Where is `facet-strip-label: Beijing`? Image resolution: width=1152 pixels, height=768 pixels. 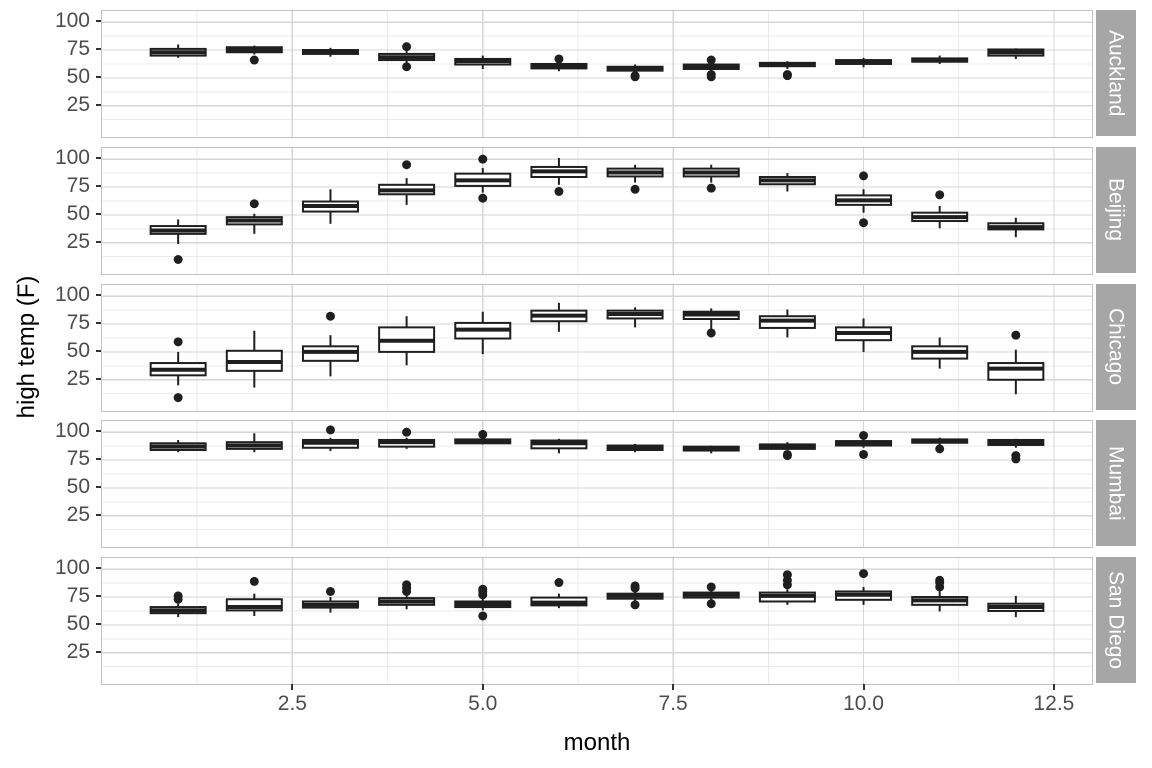
facet-strip-label: Beijing is located at coordinates (1116, 210).